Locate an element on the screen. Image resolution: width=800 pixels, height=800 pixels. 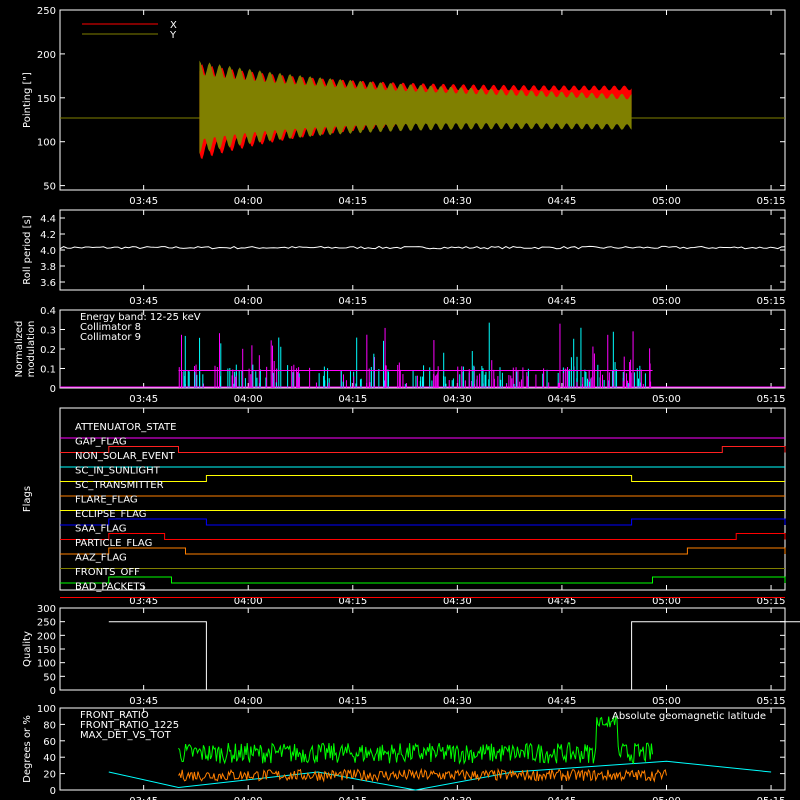
y-axis-label: Degrees or % is located at coordinates (27, 749).